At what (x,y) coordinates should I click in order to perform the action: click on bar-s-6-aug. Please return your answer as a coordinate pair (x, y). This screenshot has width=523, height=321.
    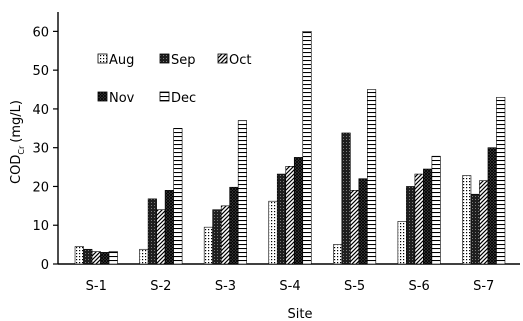
    Looking at the image, I should click on (402, 243).